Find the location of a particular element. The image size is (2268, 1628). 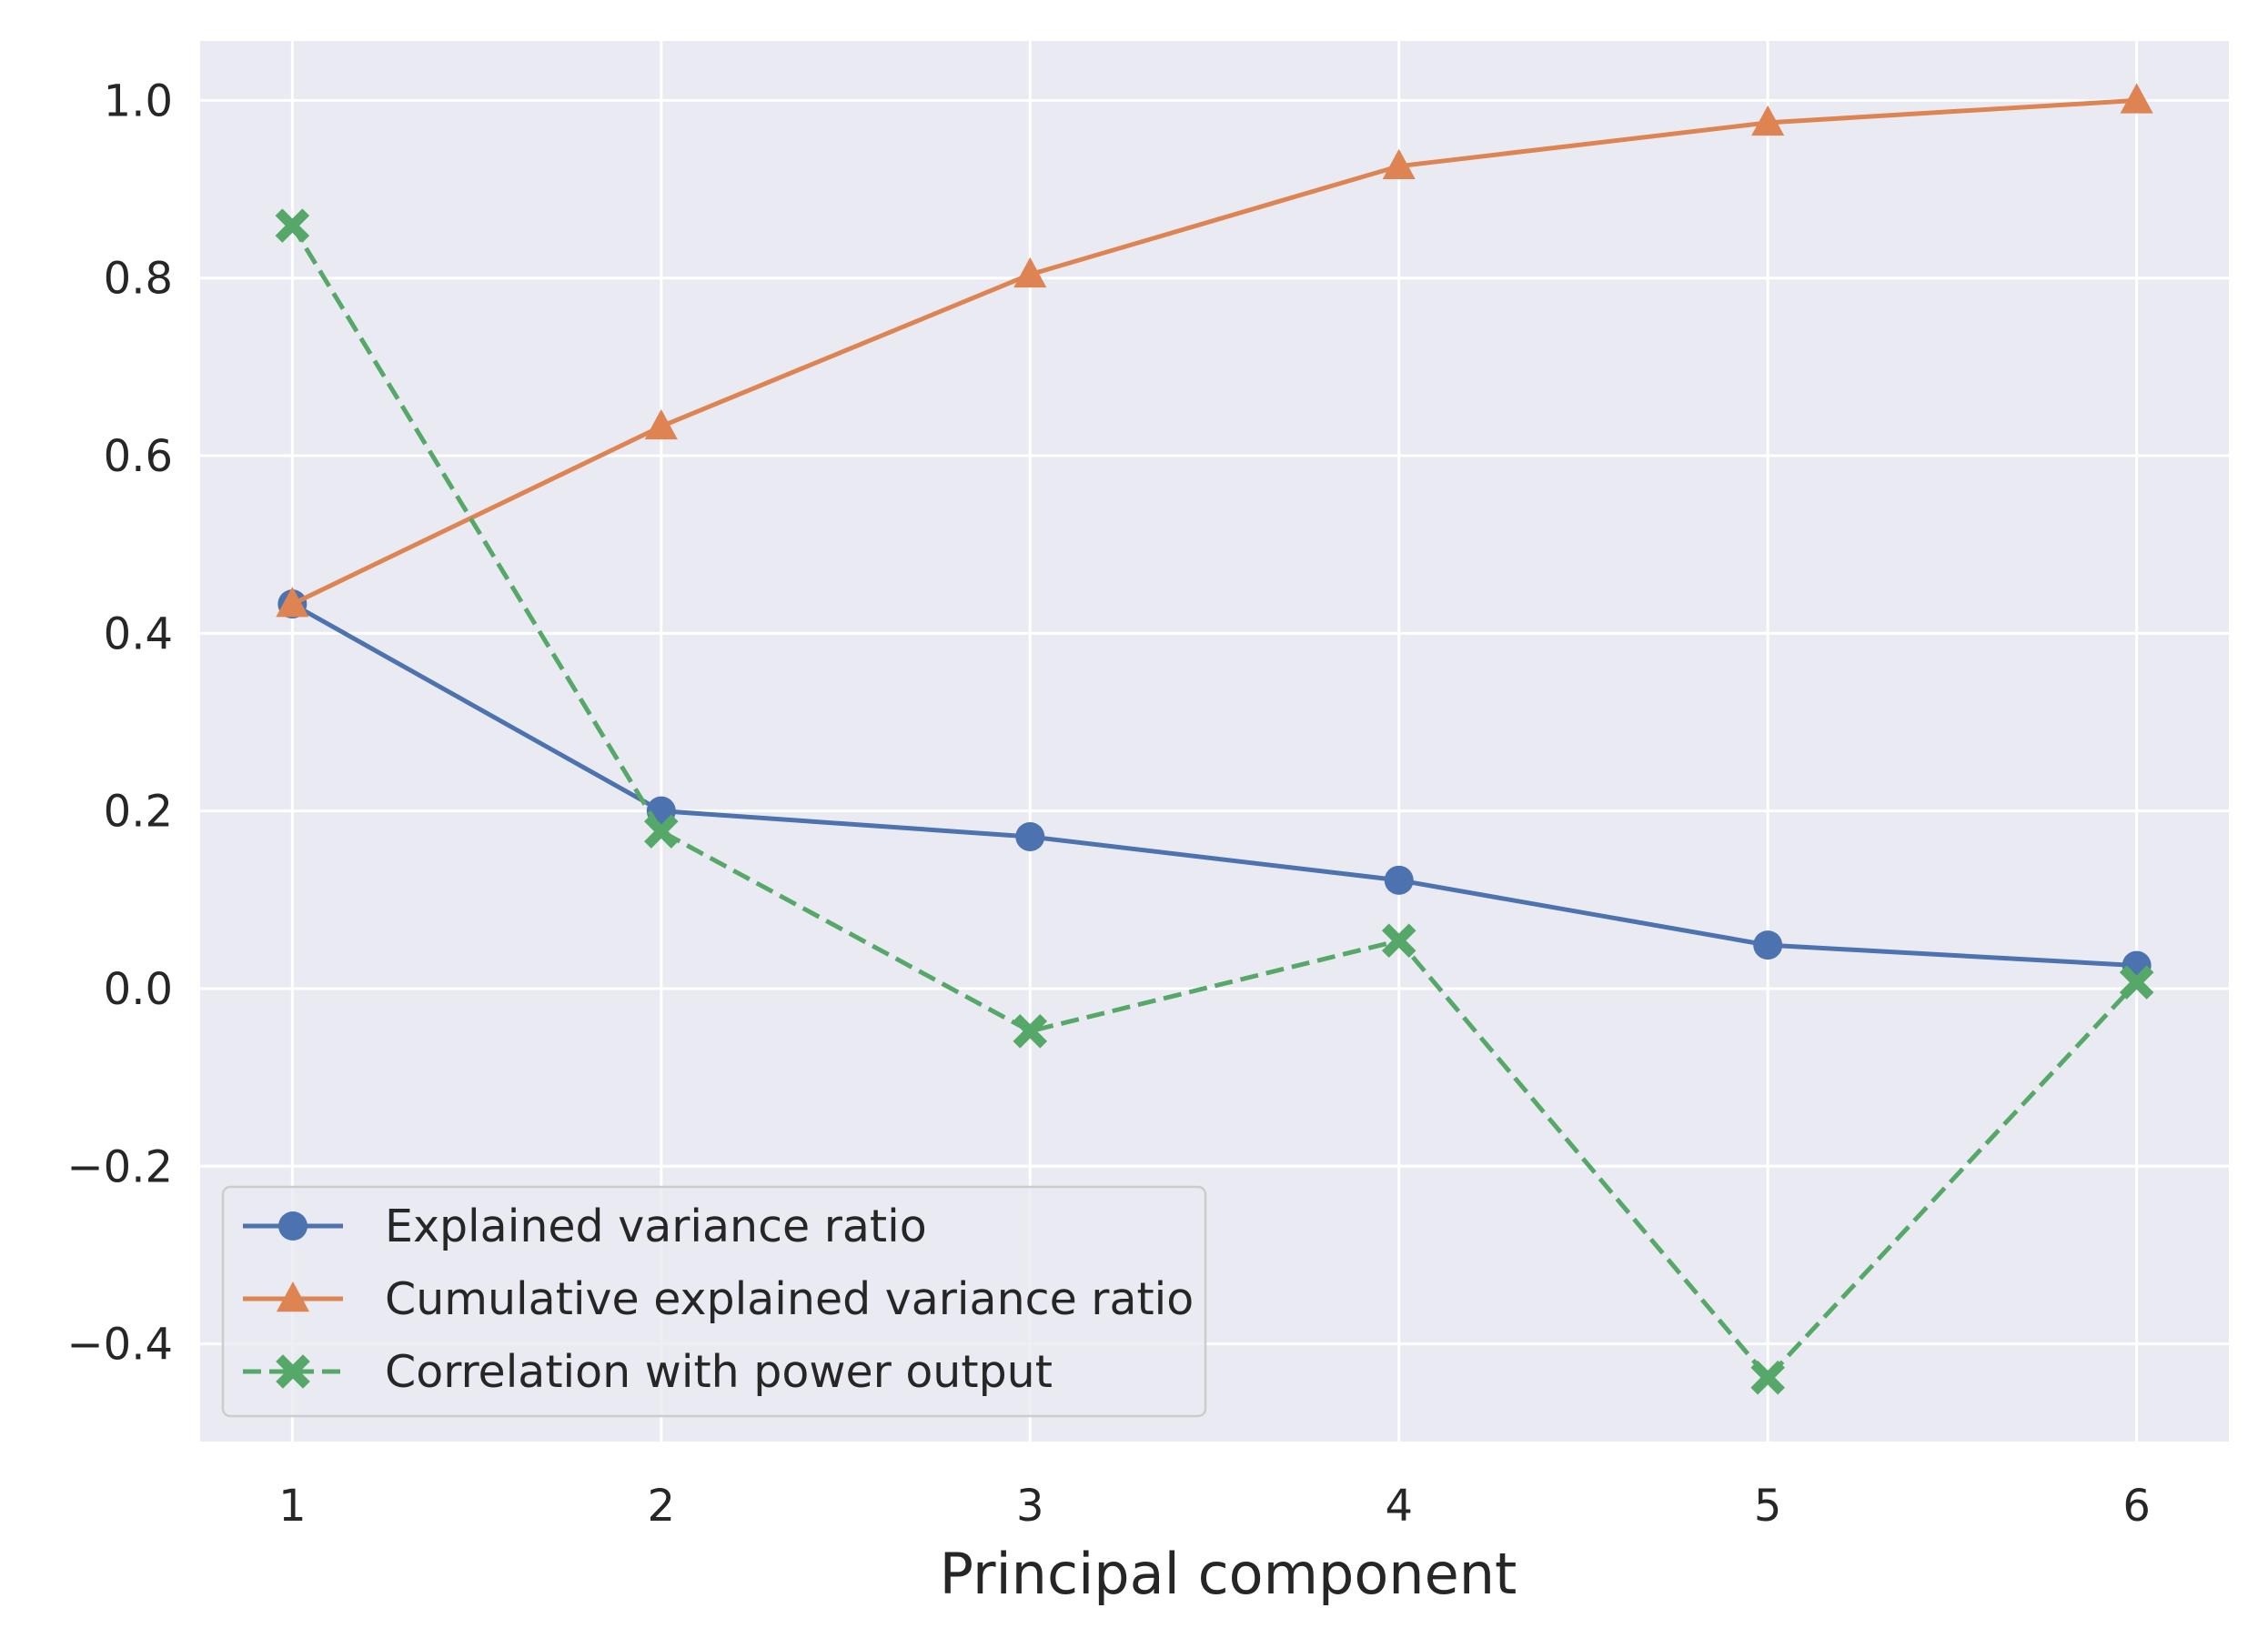

y-tick-label: 0.0 is located at coordinates (138, 989).